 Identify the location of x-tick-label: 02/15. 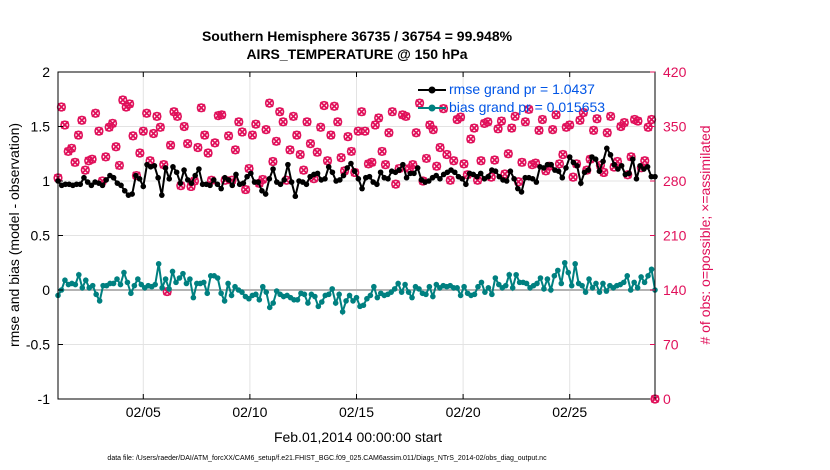
(356, 412).